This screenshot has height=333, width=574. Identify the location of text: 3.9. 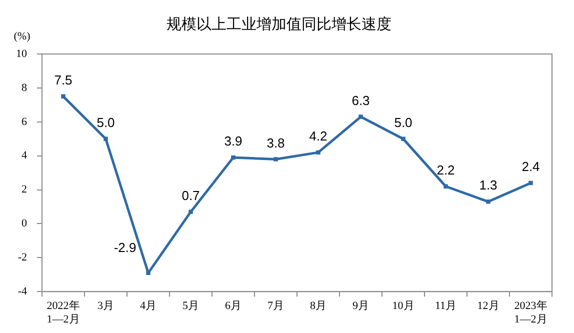
(233, 141).